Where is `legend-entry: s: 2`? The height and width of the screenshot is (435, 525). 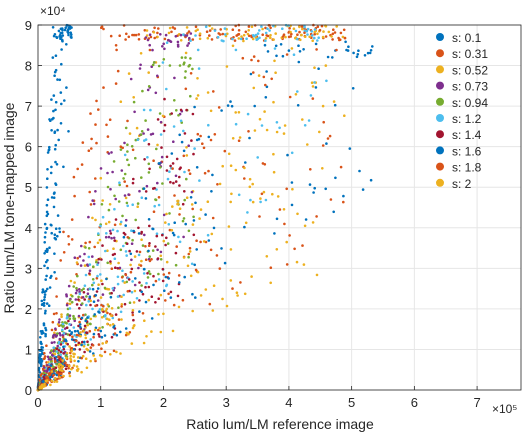 legend-entry: s: 2 is located at coordinates (462, 184).